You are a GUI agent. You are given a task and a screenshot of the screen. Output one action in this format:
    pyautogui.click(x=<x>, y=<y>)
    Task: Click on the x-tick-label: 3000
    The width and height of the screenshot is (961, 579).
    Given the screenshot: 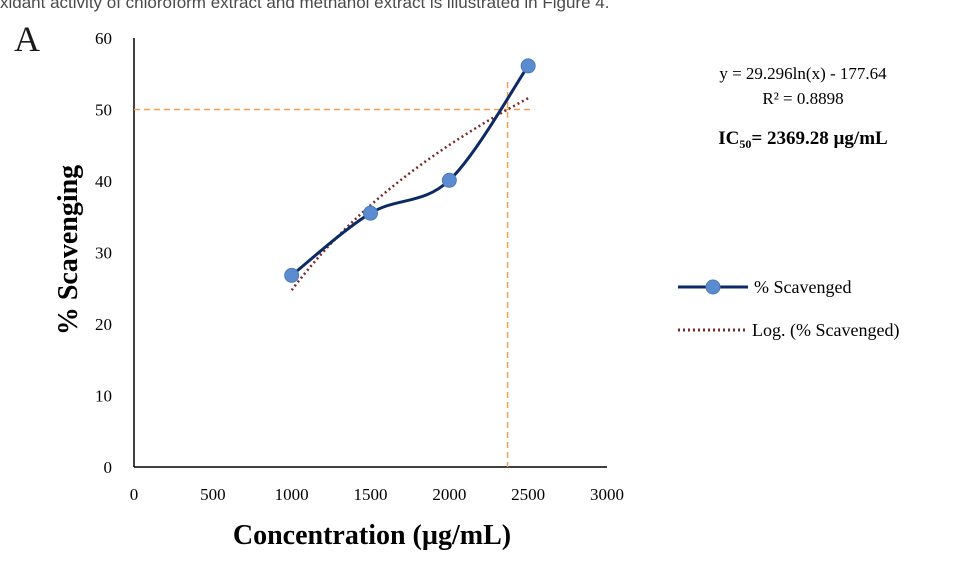 What is the action you would take?
    pyautogui.click(x=607, y=494)
    